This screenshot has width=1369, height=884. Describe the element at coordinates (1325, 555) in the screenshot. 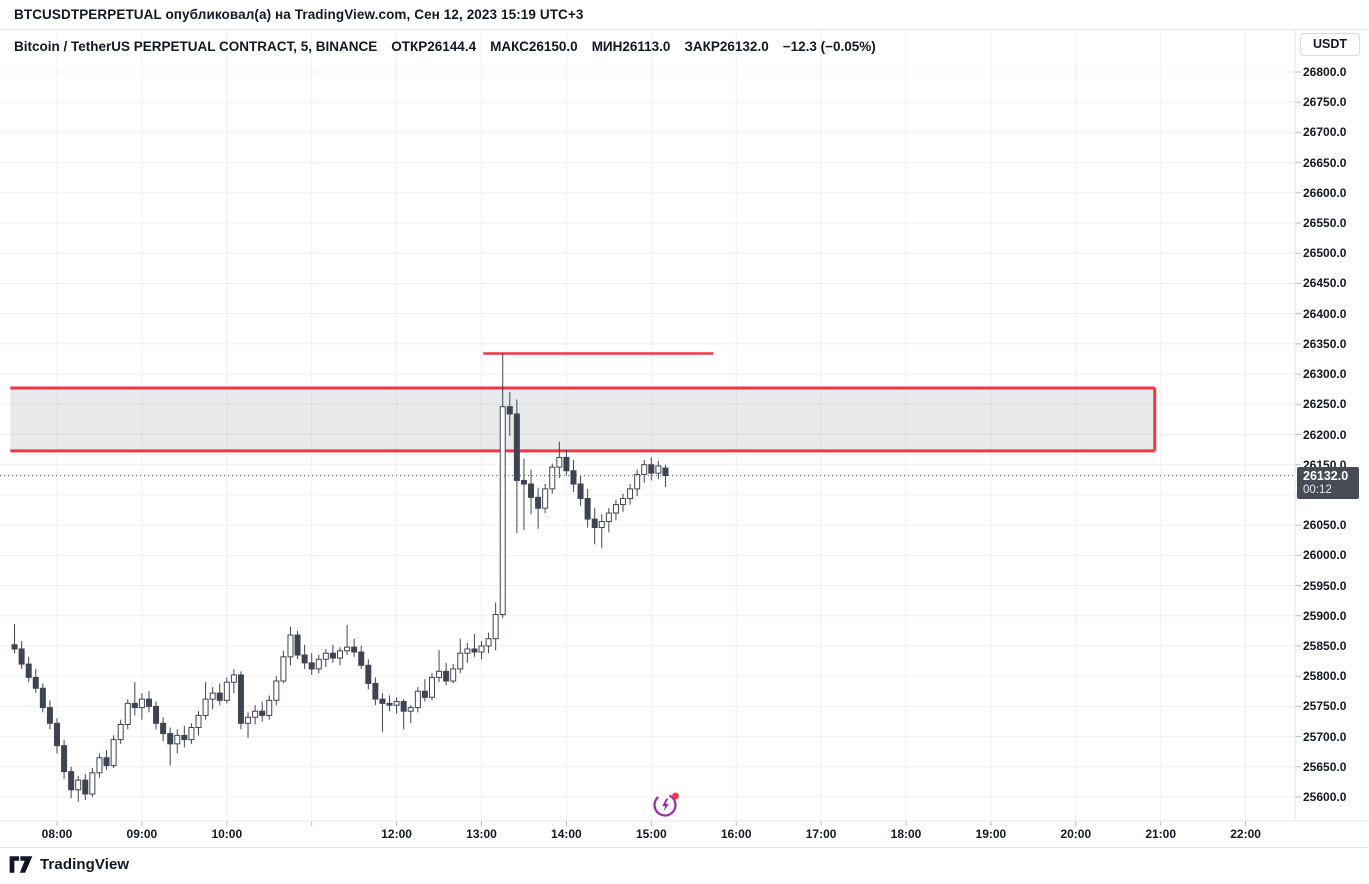

I see `price-tick-label: 26000.0` at that location.